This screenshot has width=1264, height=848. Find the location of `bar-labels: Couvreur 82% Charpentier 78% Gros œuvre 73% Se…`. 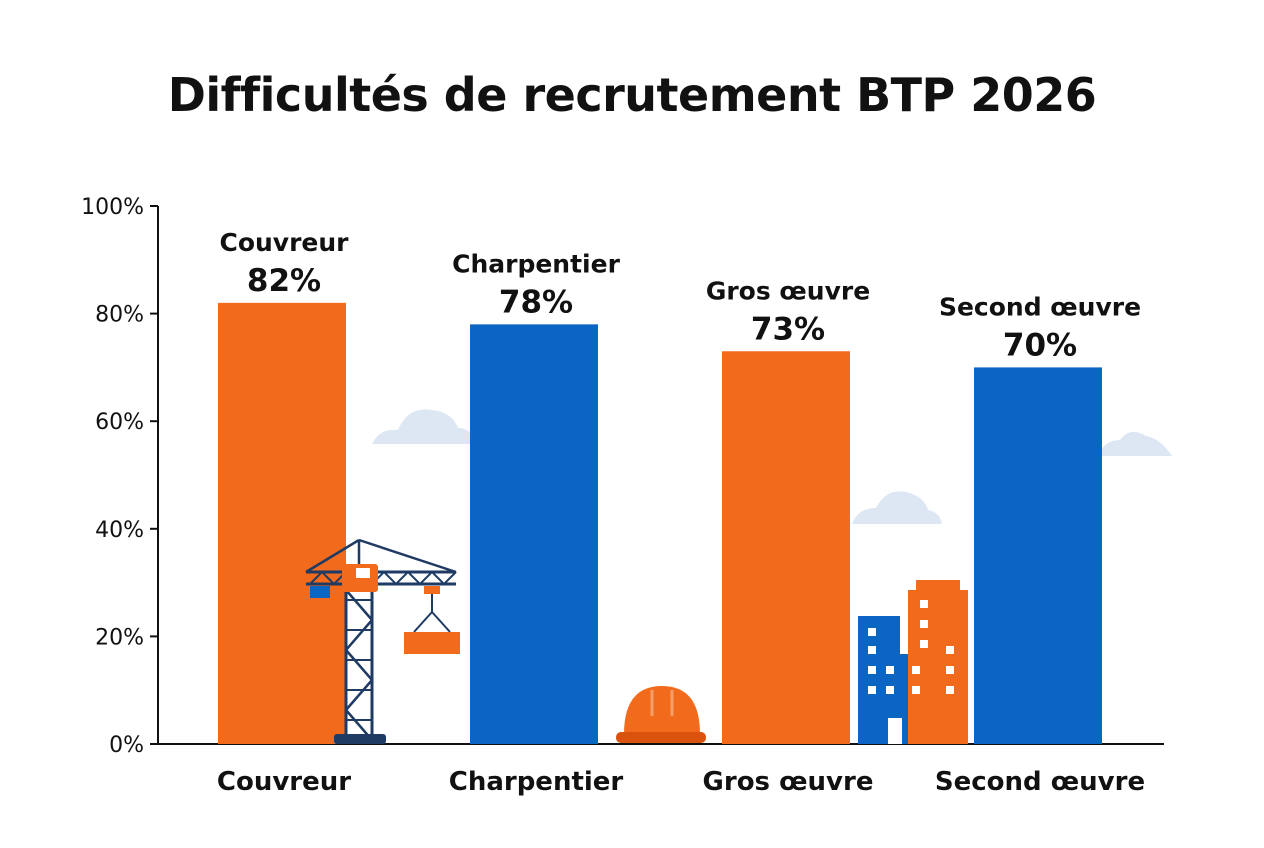

bar-labels: Couvreur 82% Charpentier 78% Gros œuvre 73% Se… is located at coordinates (680, 296).